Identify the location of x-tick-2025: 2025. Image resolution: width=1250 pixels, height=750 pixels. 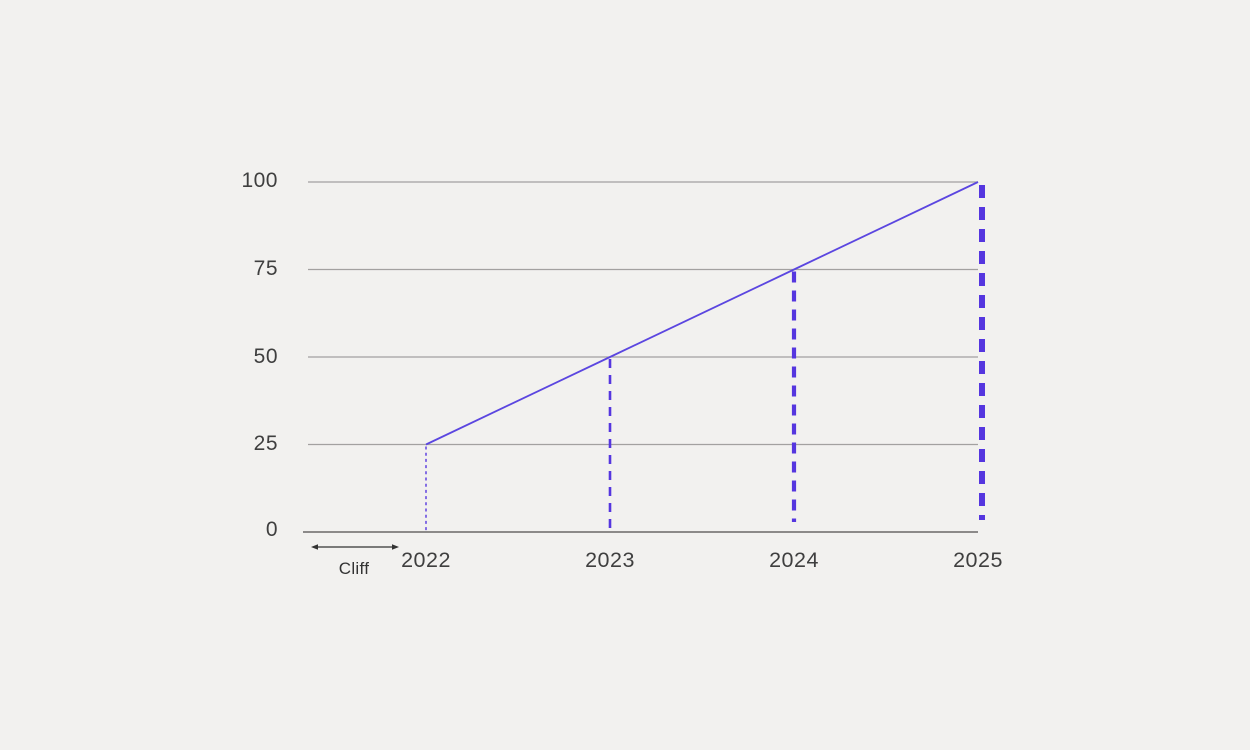
(978, 560).